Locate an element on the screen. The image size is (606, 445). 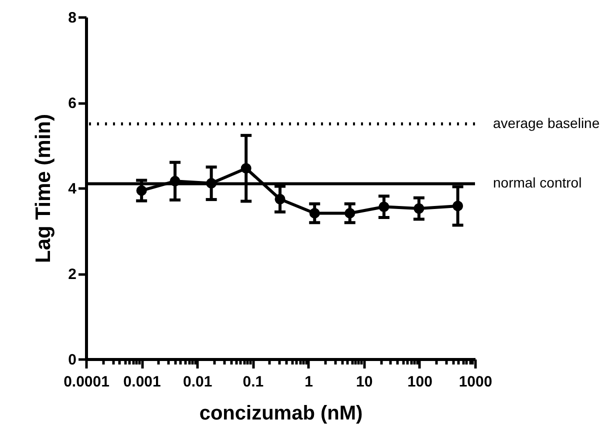
x-axis-title: concizumab (nM) is located at coordinates (281, 413).